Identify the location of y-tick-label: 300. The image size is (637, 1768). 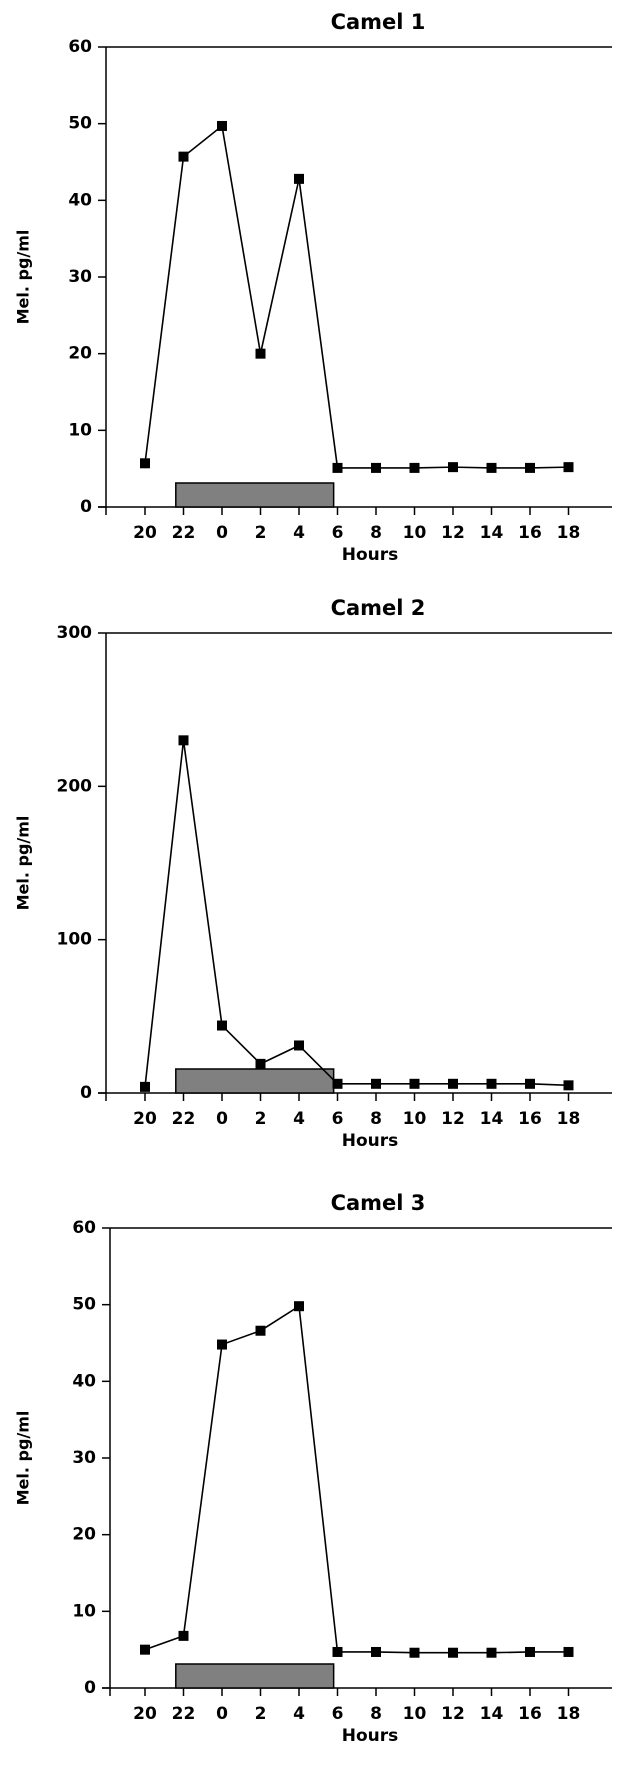
(75, 633).